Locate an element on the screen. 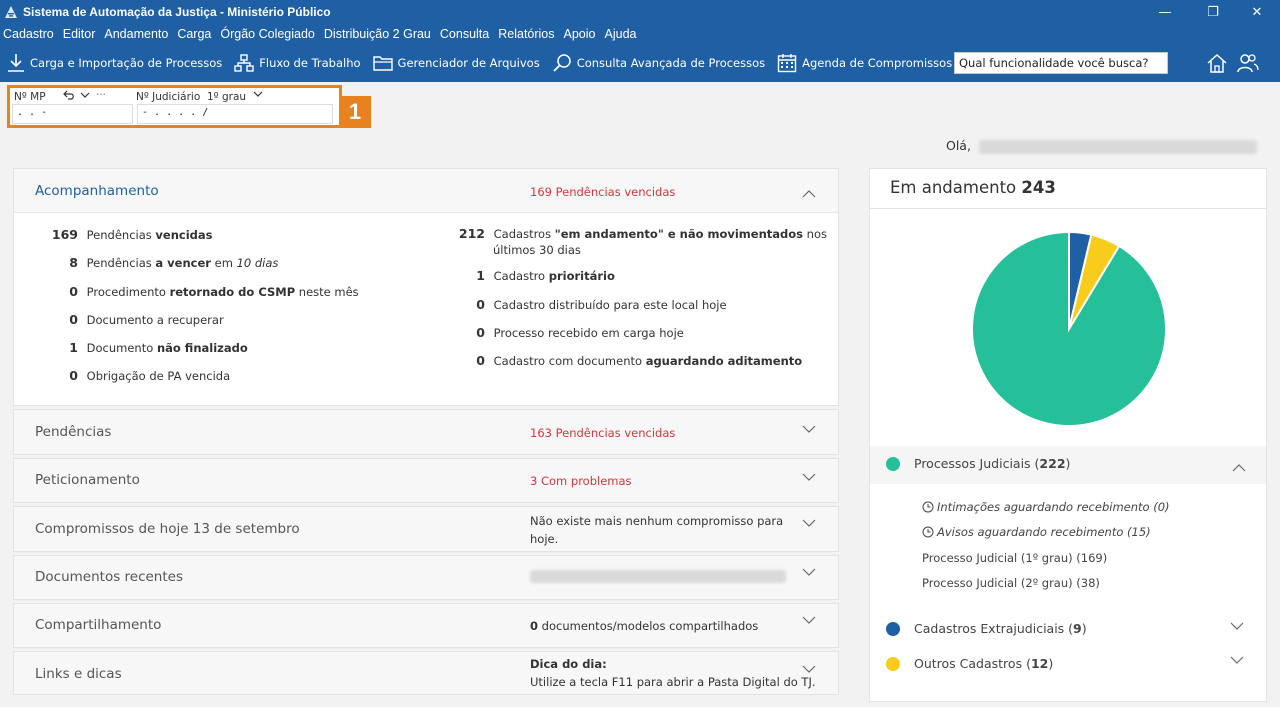 This screenshot has width=1280, height=707. undo-icon is located at coordinates (69, 96).